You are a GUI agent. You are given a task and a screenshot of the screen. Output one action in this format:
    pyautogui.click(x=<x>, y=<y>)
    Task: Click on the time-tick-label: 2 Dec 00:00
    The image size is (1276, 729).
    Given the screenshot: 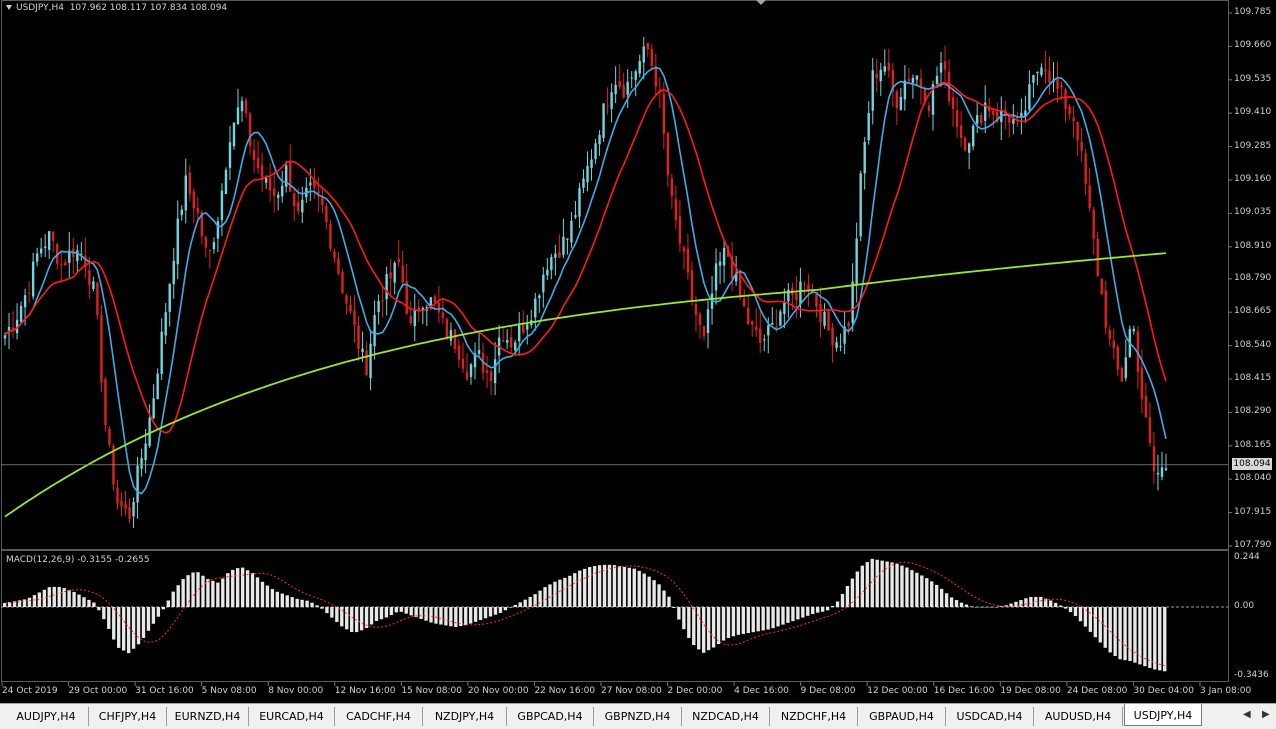 What is the action you would take?
    pyautogui.click(x=695, y=691)
    